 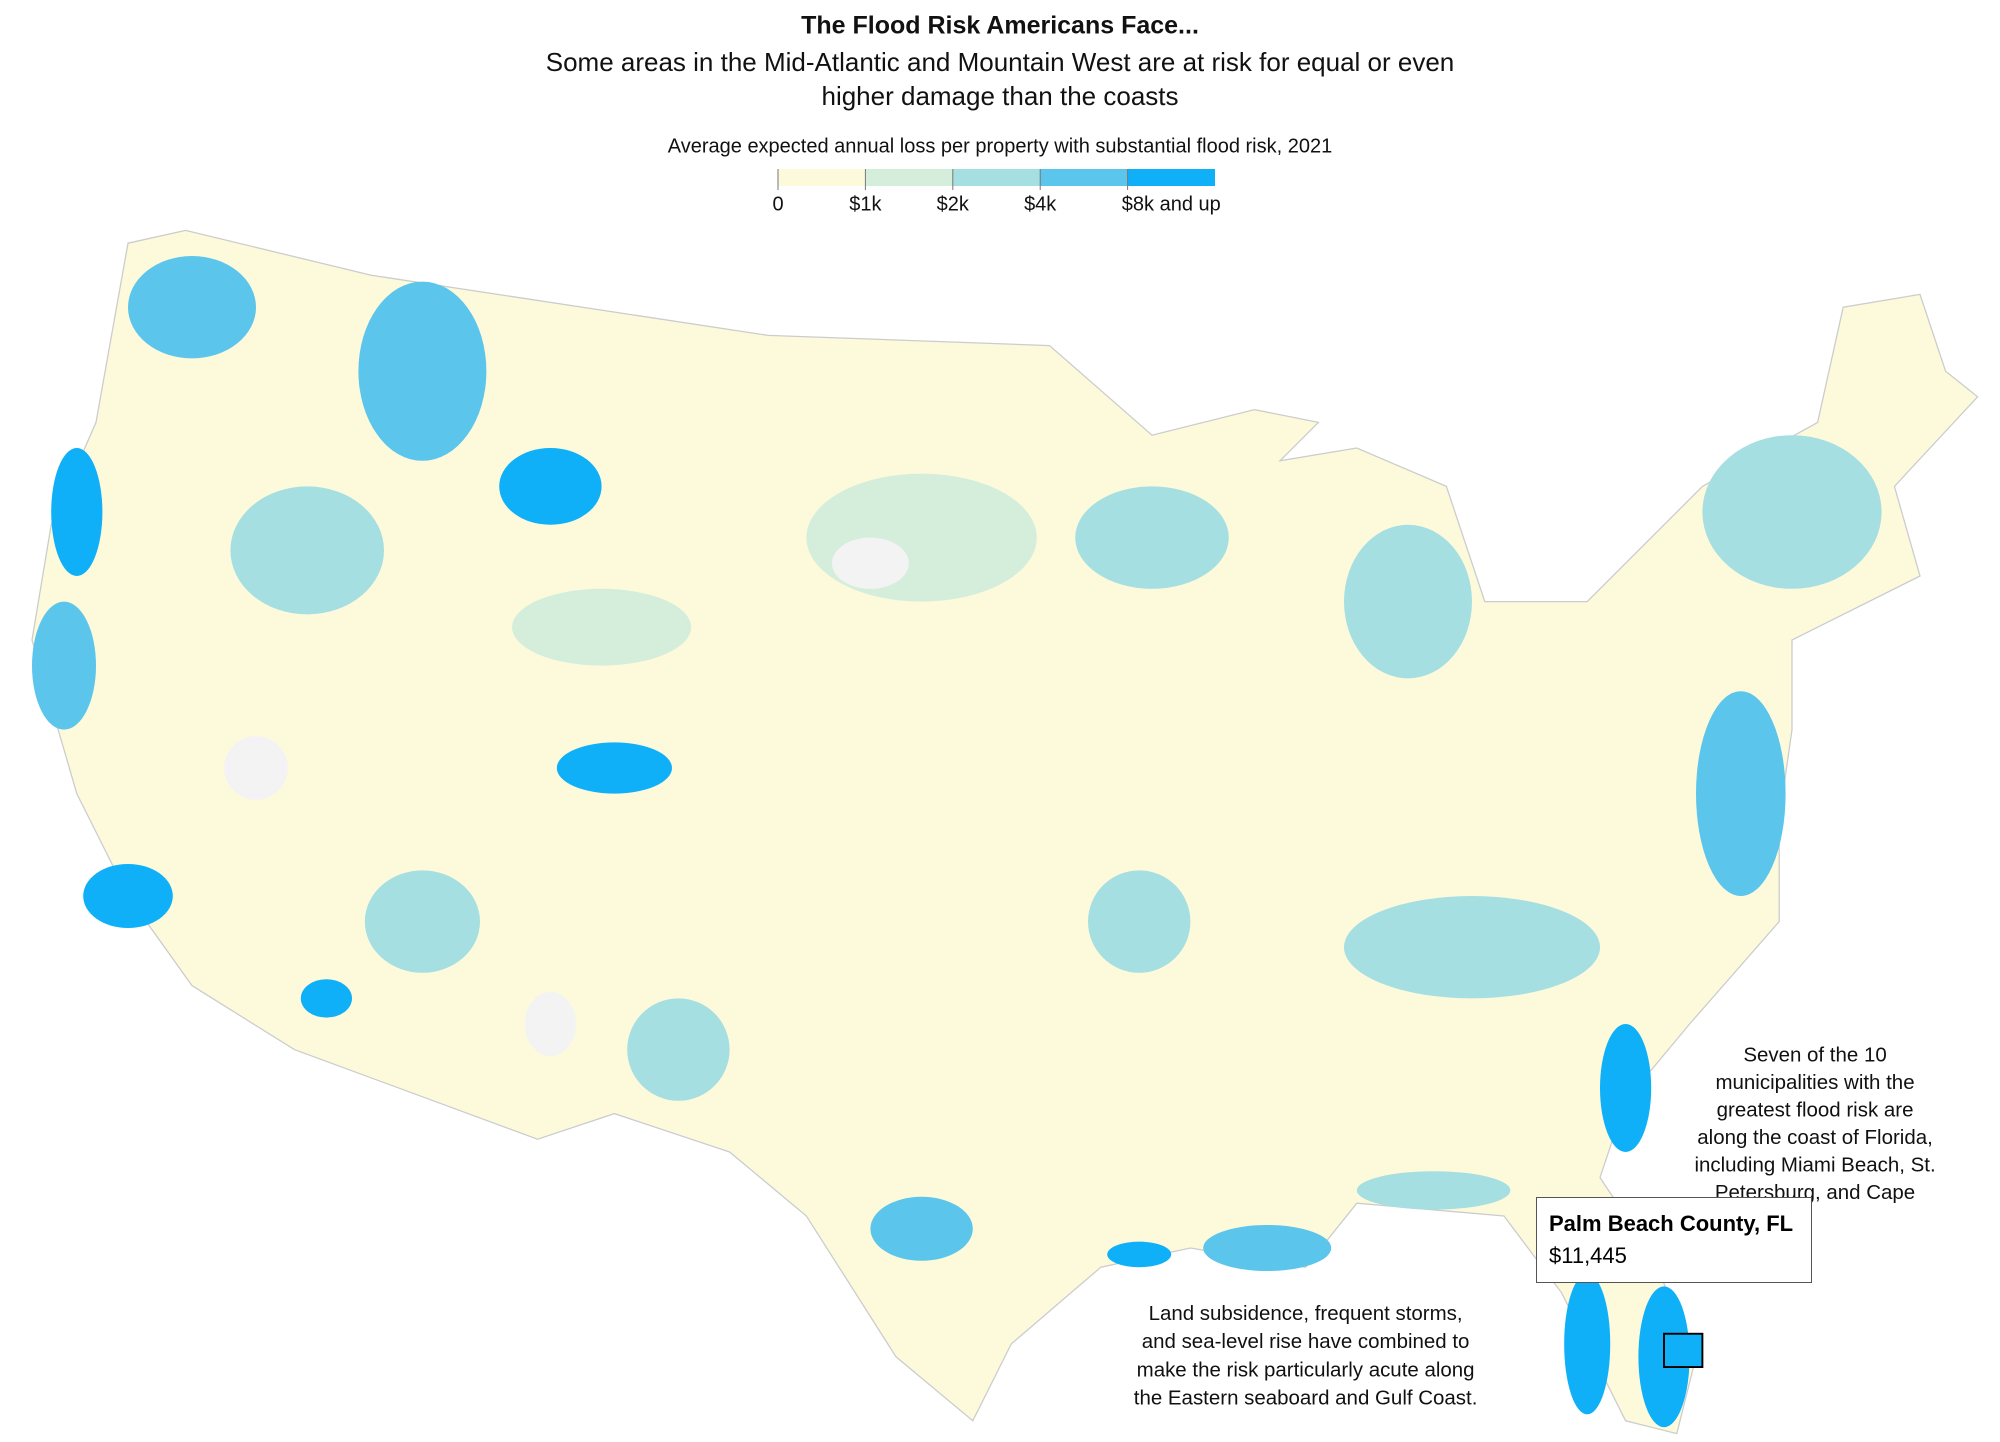 What do you see at coordinates (996, 192) in the screenshot?
I see `legend: 0 $1k $2k $4k $8k and up` at bounding box center [996, 192].